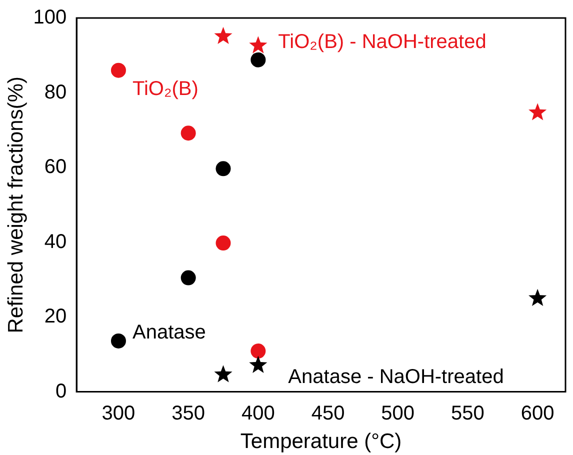 Image resolution: width=573 pixels, height=455 pixels. Describe the element at coordinates (55, 92) in the screenshot. I see `y-tick-label: 80` at that location.